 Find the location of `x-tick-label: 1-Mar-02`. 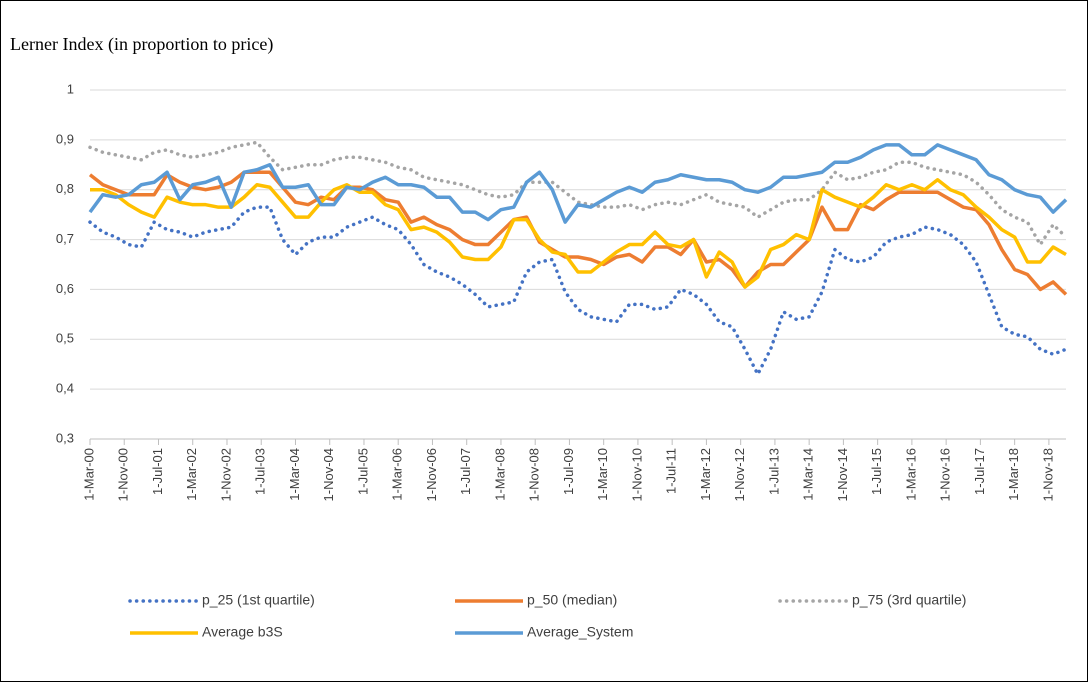

x-tick-label: 1-Mar-02 is located at coordinates (191, 474).